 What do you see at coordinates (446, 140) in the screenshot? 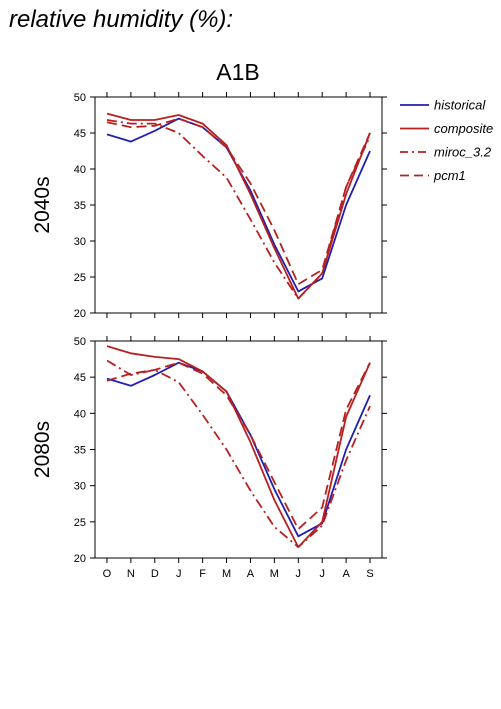
I see `legend: historical composite miroc_3.2 pcm1` at bounding box center [446, 140].